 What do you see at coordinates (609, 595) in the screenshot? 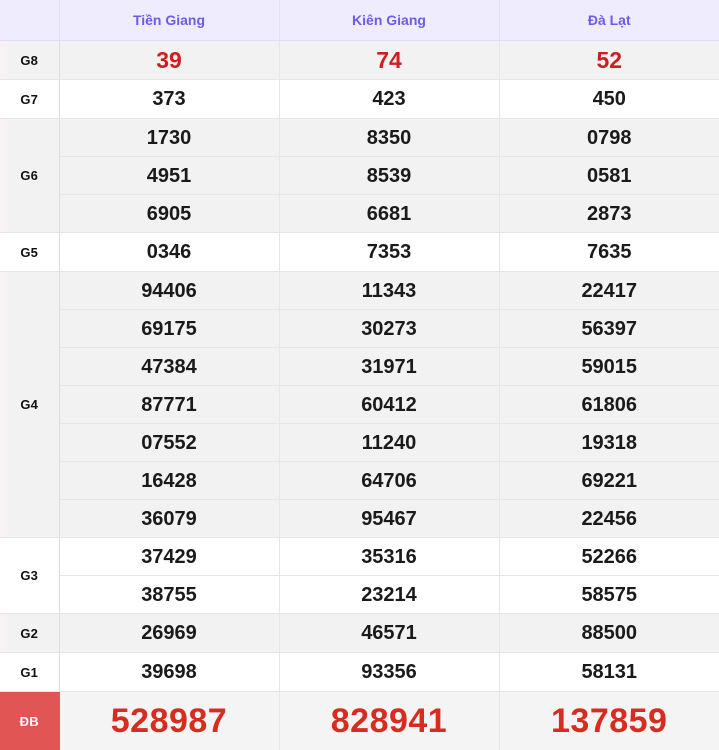
I see `prize-number: 58575` at bounding box center [609, 595].